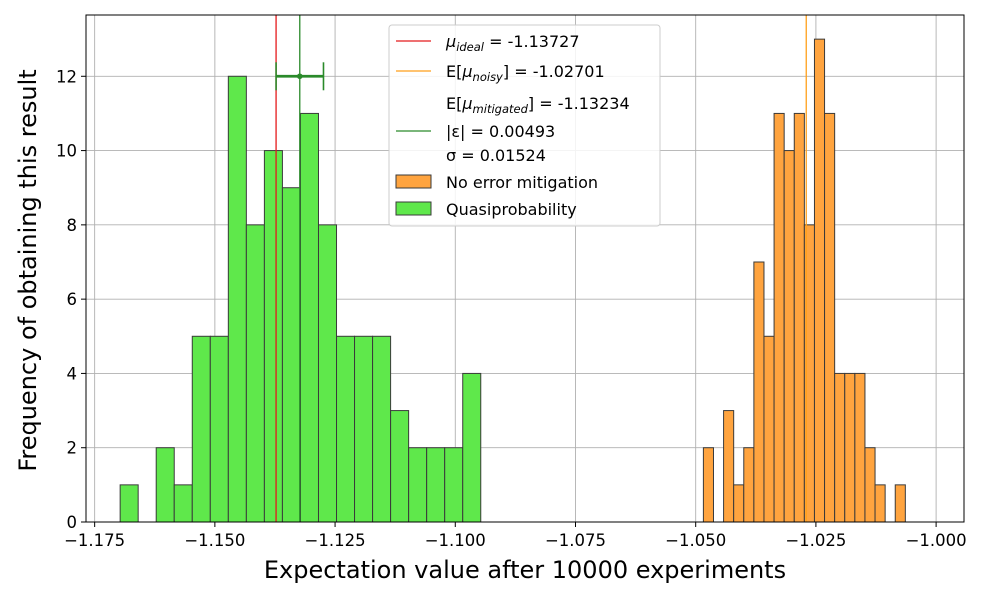  I want to click on y-tick-label: 8, so click(72, 225).